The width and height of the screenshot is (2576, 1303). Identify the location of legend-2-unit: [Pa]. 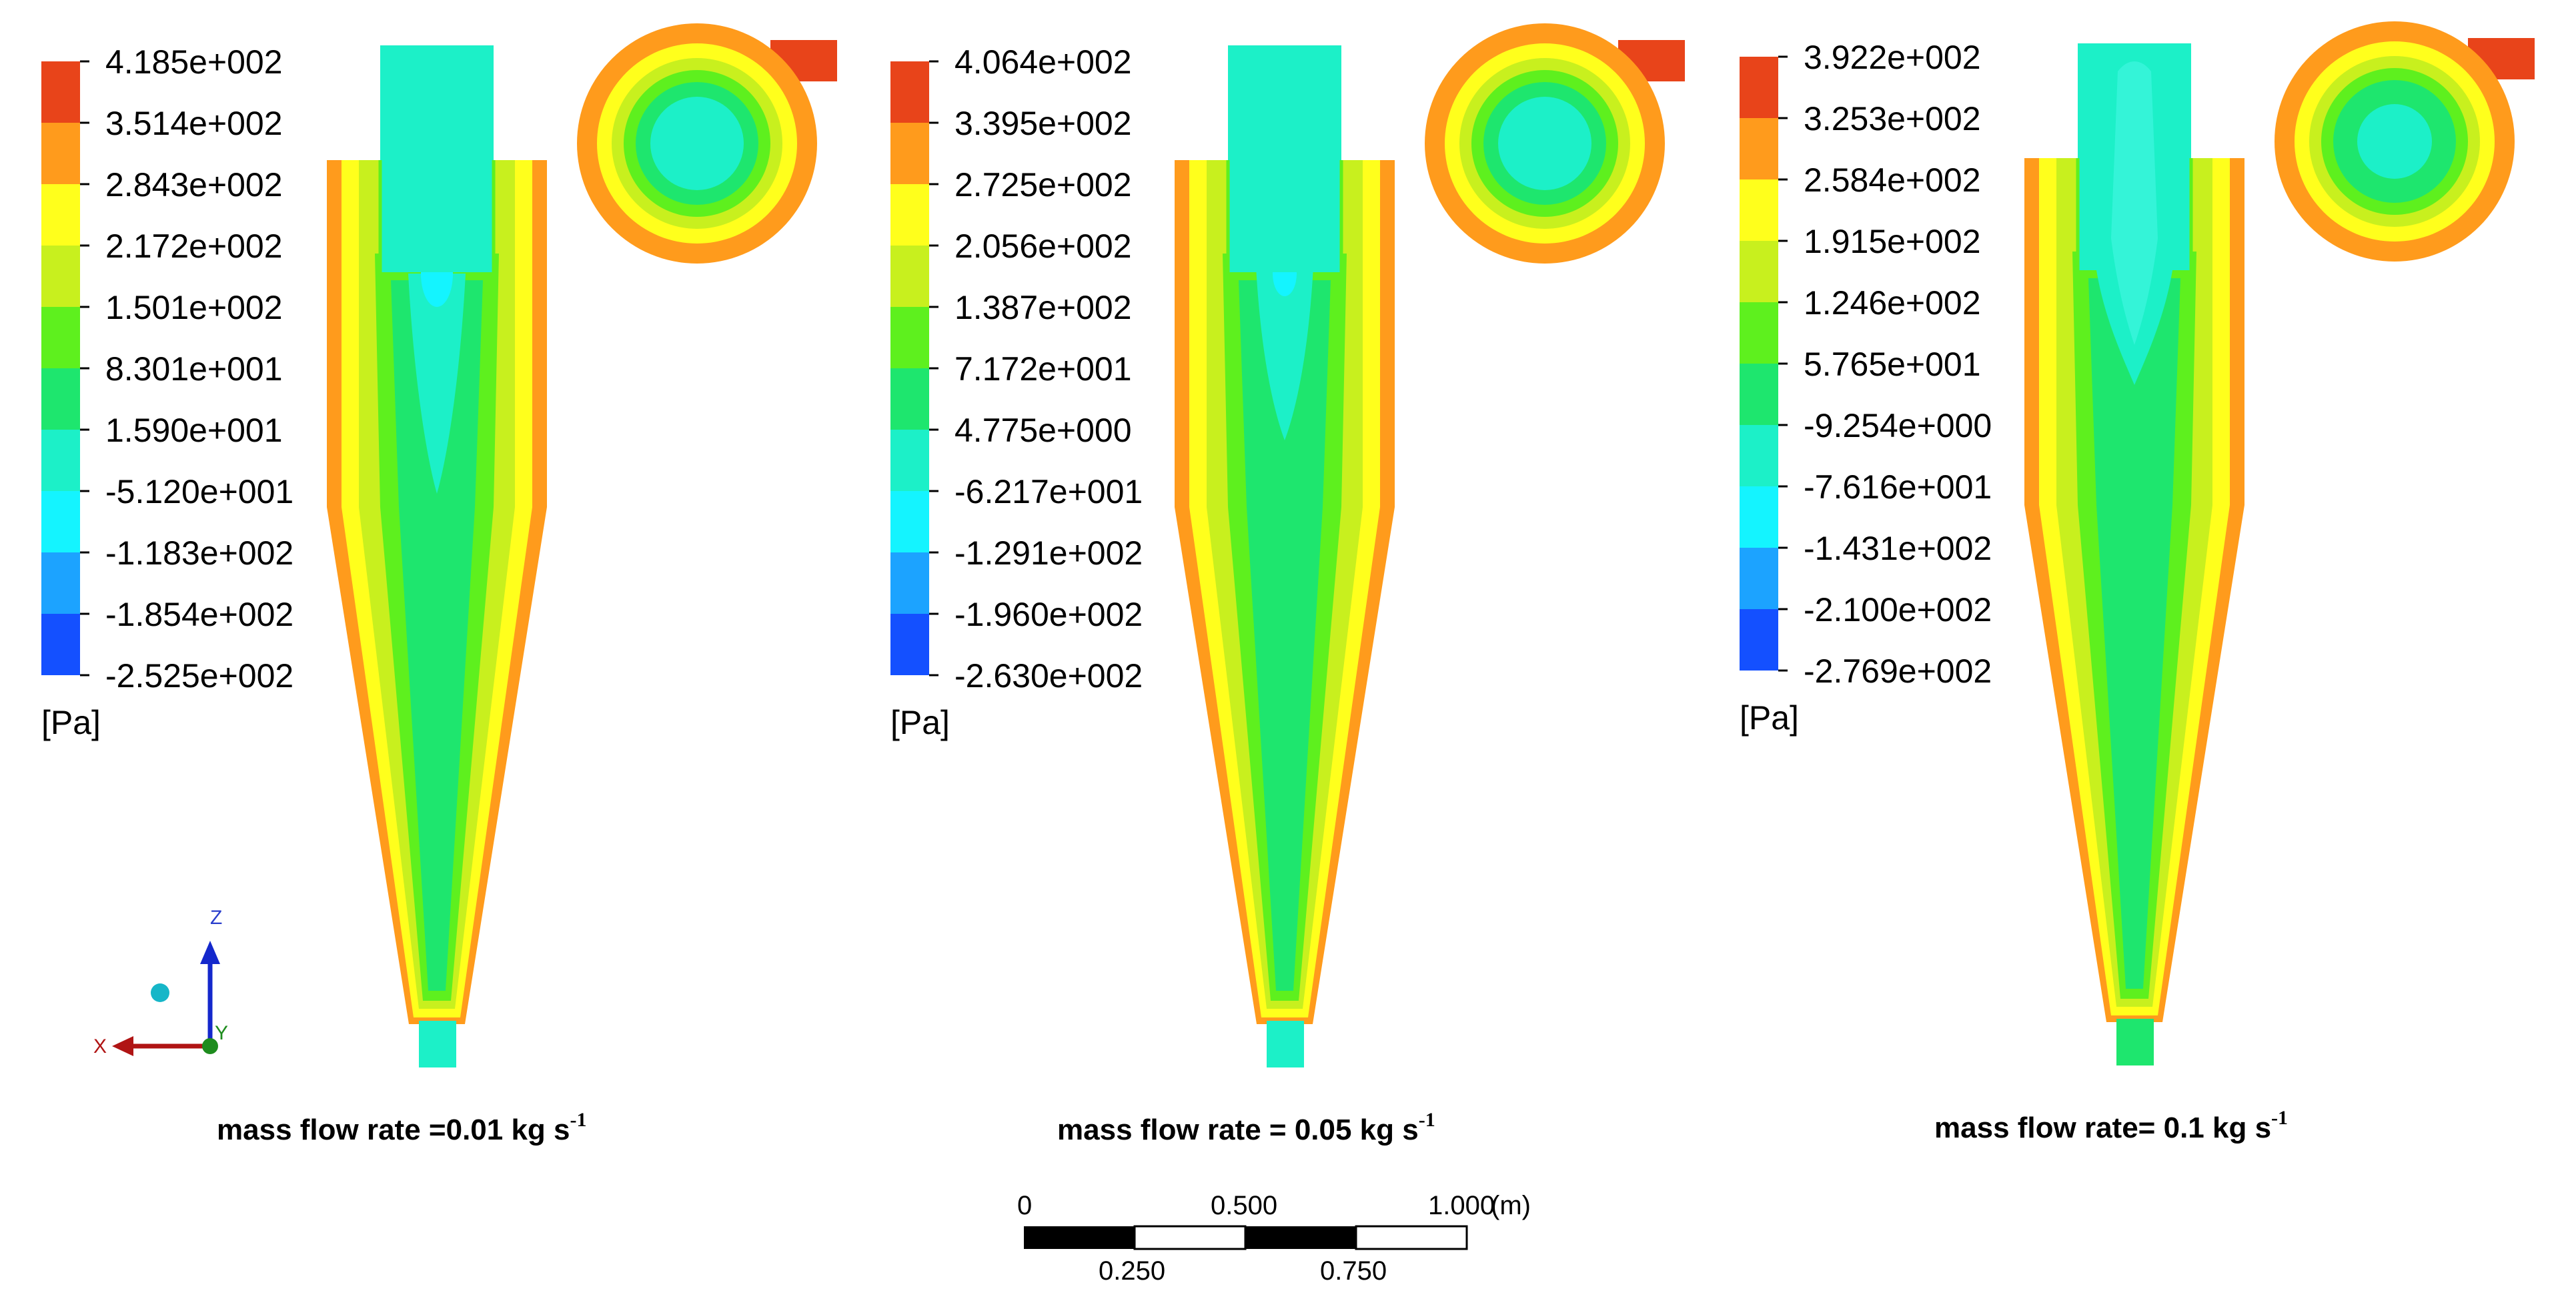
(920, 722).